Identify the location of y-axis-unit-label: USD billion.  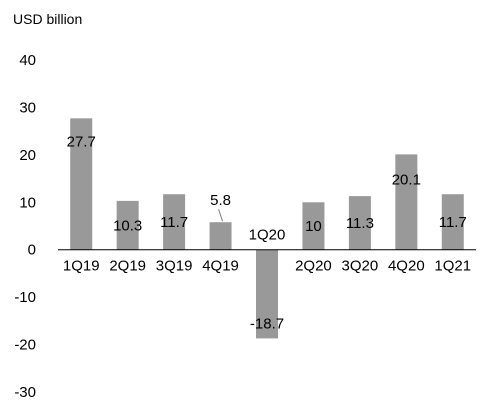
(47, 19).